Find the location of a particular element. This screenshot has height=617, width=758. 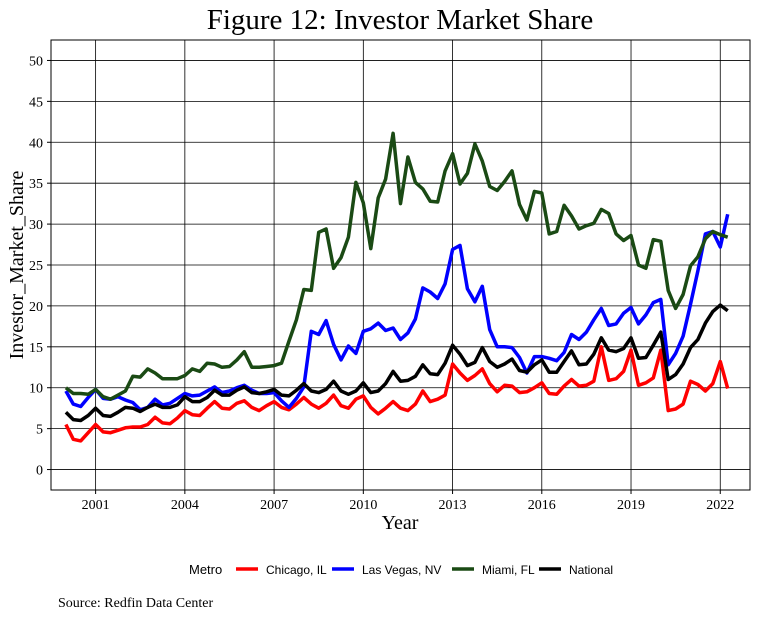

x-axis: 2001 2004 2007 2010 2013 2016 2019 2022 is located at coordinates (408, 501).